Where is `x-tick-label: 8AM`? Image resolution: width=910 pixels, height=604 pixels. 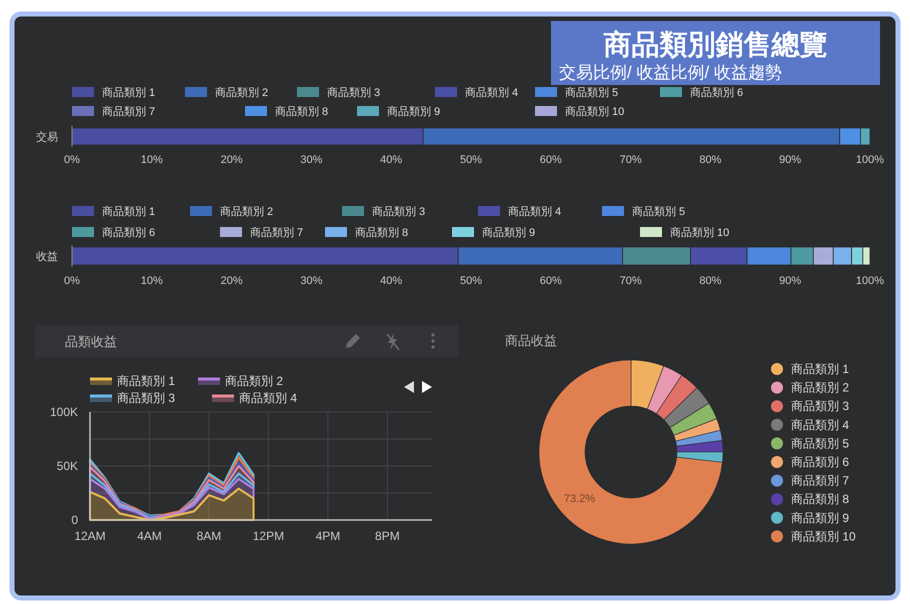 x-tick-label: 8AM is located at coordinates (209, 536).